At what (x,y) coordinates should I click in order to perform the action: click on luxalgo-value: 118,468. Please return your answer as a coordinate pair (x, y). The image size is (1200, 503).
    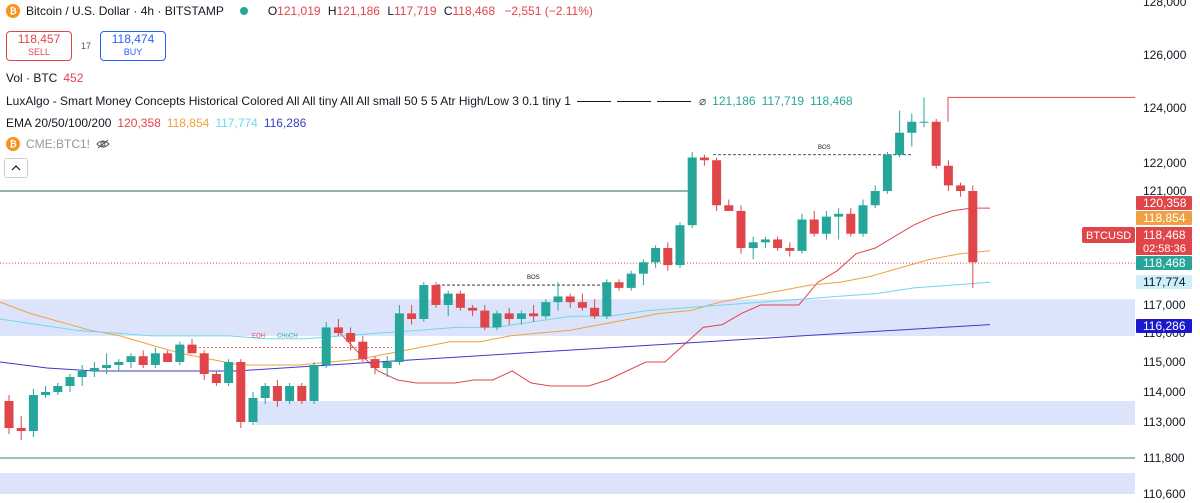
    Looking at the image, I should click on (831, 101).